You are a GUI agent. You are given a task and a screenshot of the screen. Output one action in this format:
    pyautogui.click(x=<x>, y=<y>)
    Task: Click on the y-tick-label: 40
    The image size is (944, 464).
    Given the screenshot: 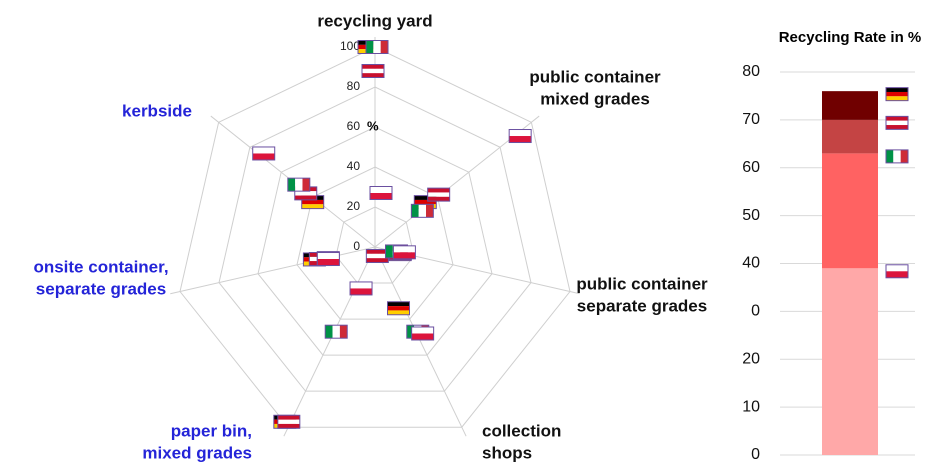 What is the action you would take?
    pyautogui.click(x=751, y=263)
    